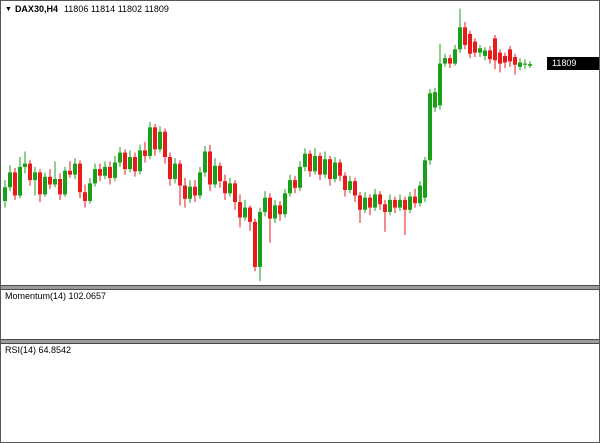 The width and height of the screenshot is (600, 443). Describe the element at coordinates (573, 63) in the screenshot. I see `current-price-tag: 11809` at that location.